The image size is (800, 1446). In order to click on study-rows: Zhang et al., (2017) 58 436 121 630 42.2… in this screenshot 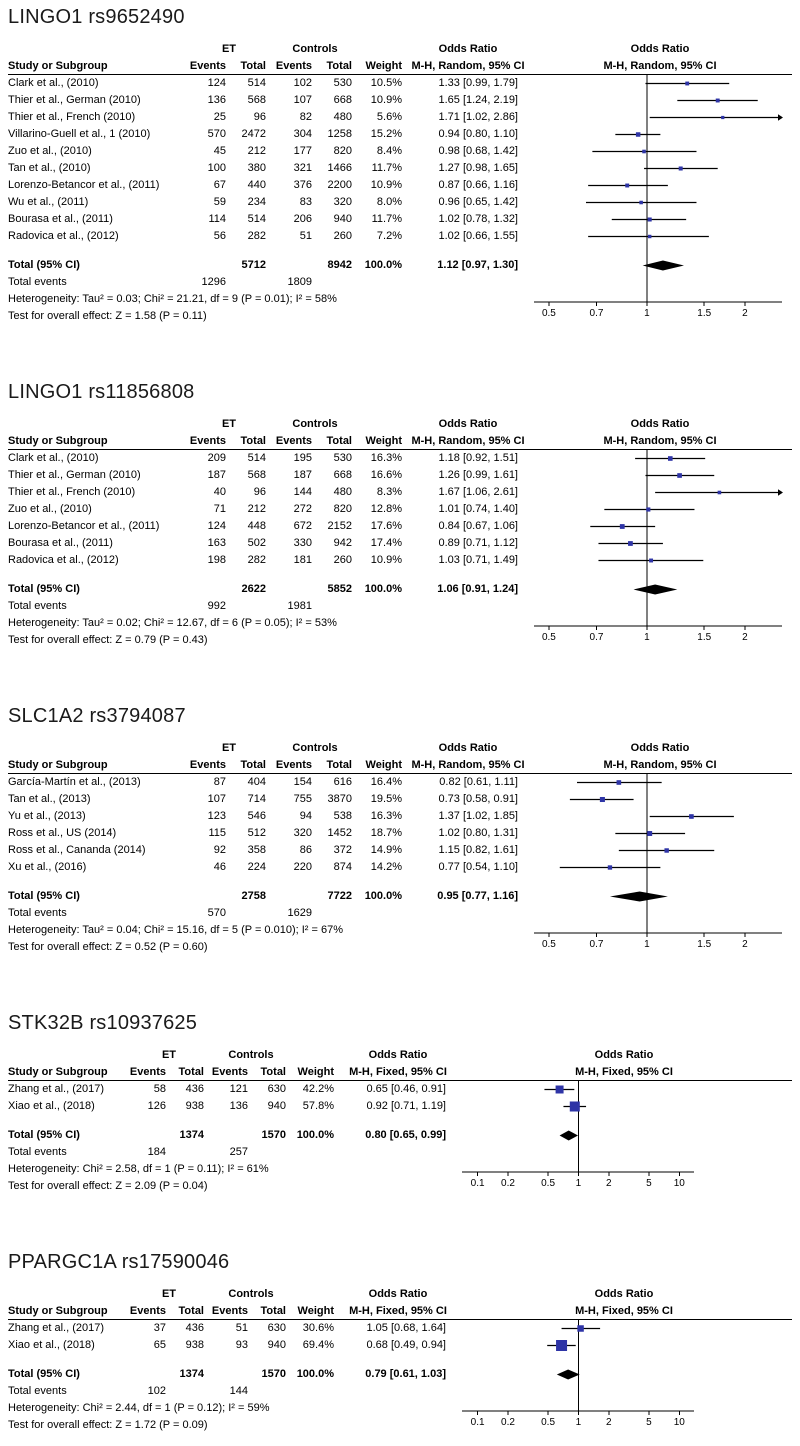, I will do `click(400, 1098)`.